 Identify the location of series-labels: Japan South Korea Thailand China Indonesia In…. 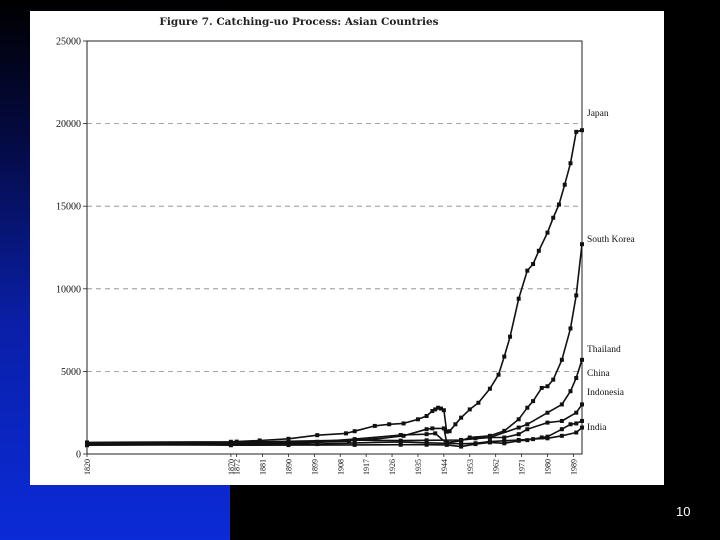
(611, 271).